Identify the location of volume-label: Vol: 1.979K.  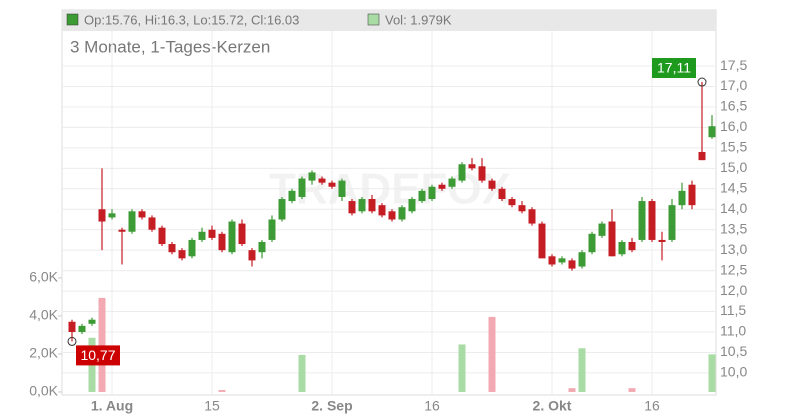
(418, 19).